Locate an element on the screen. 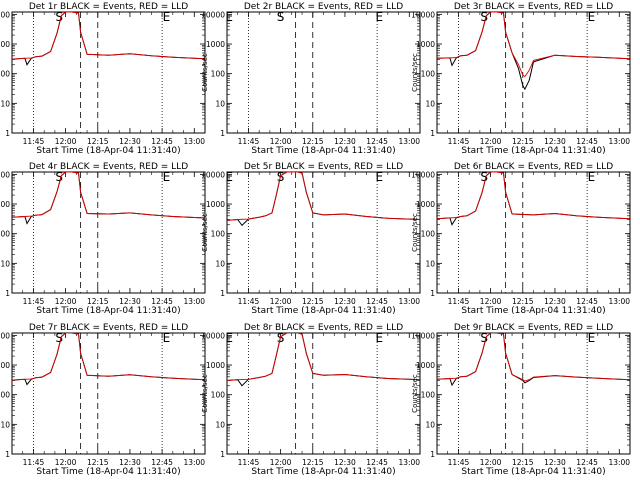  panel-title: Det 4r BLACK = Events, RED = LLD is located at coordinates (108, 167).